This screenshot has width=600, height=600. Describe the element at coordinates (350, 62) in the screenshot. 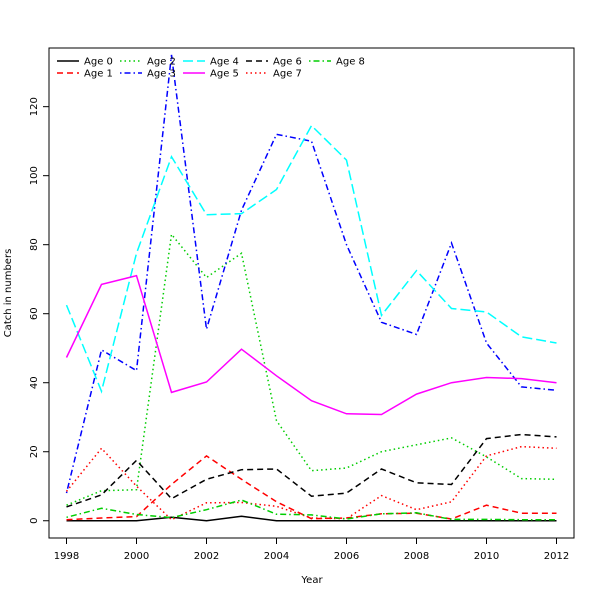

I see `legend-label-age-8: Age 8` at that location.